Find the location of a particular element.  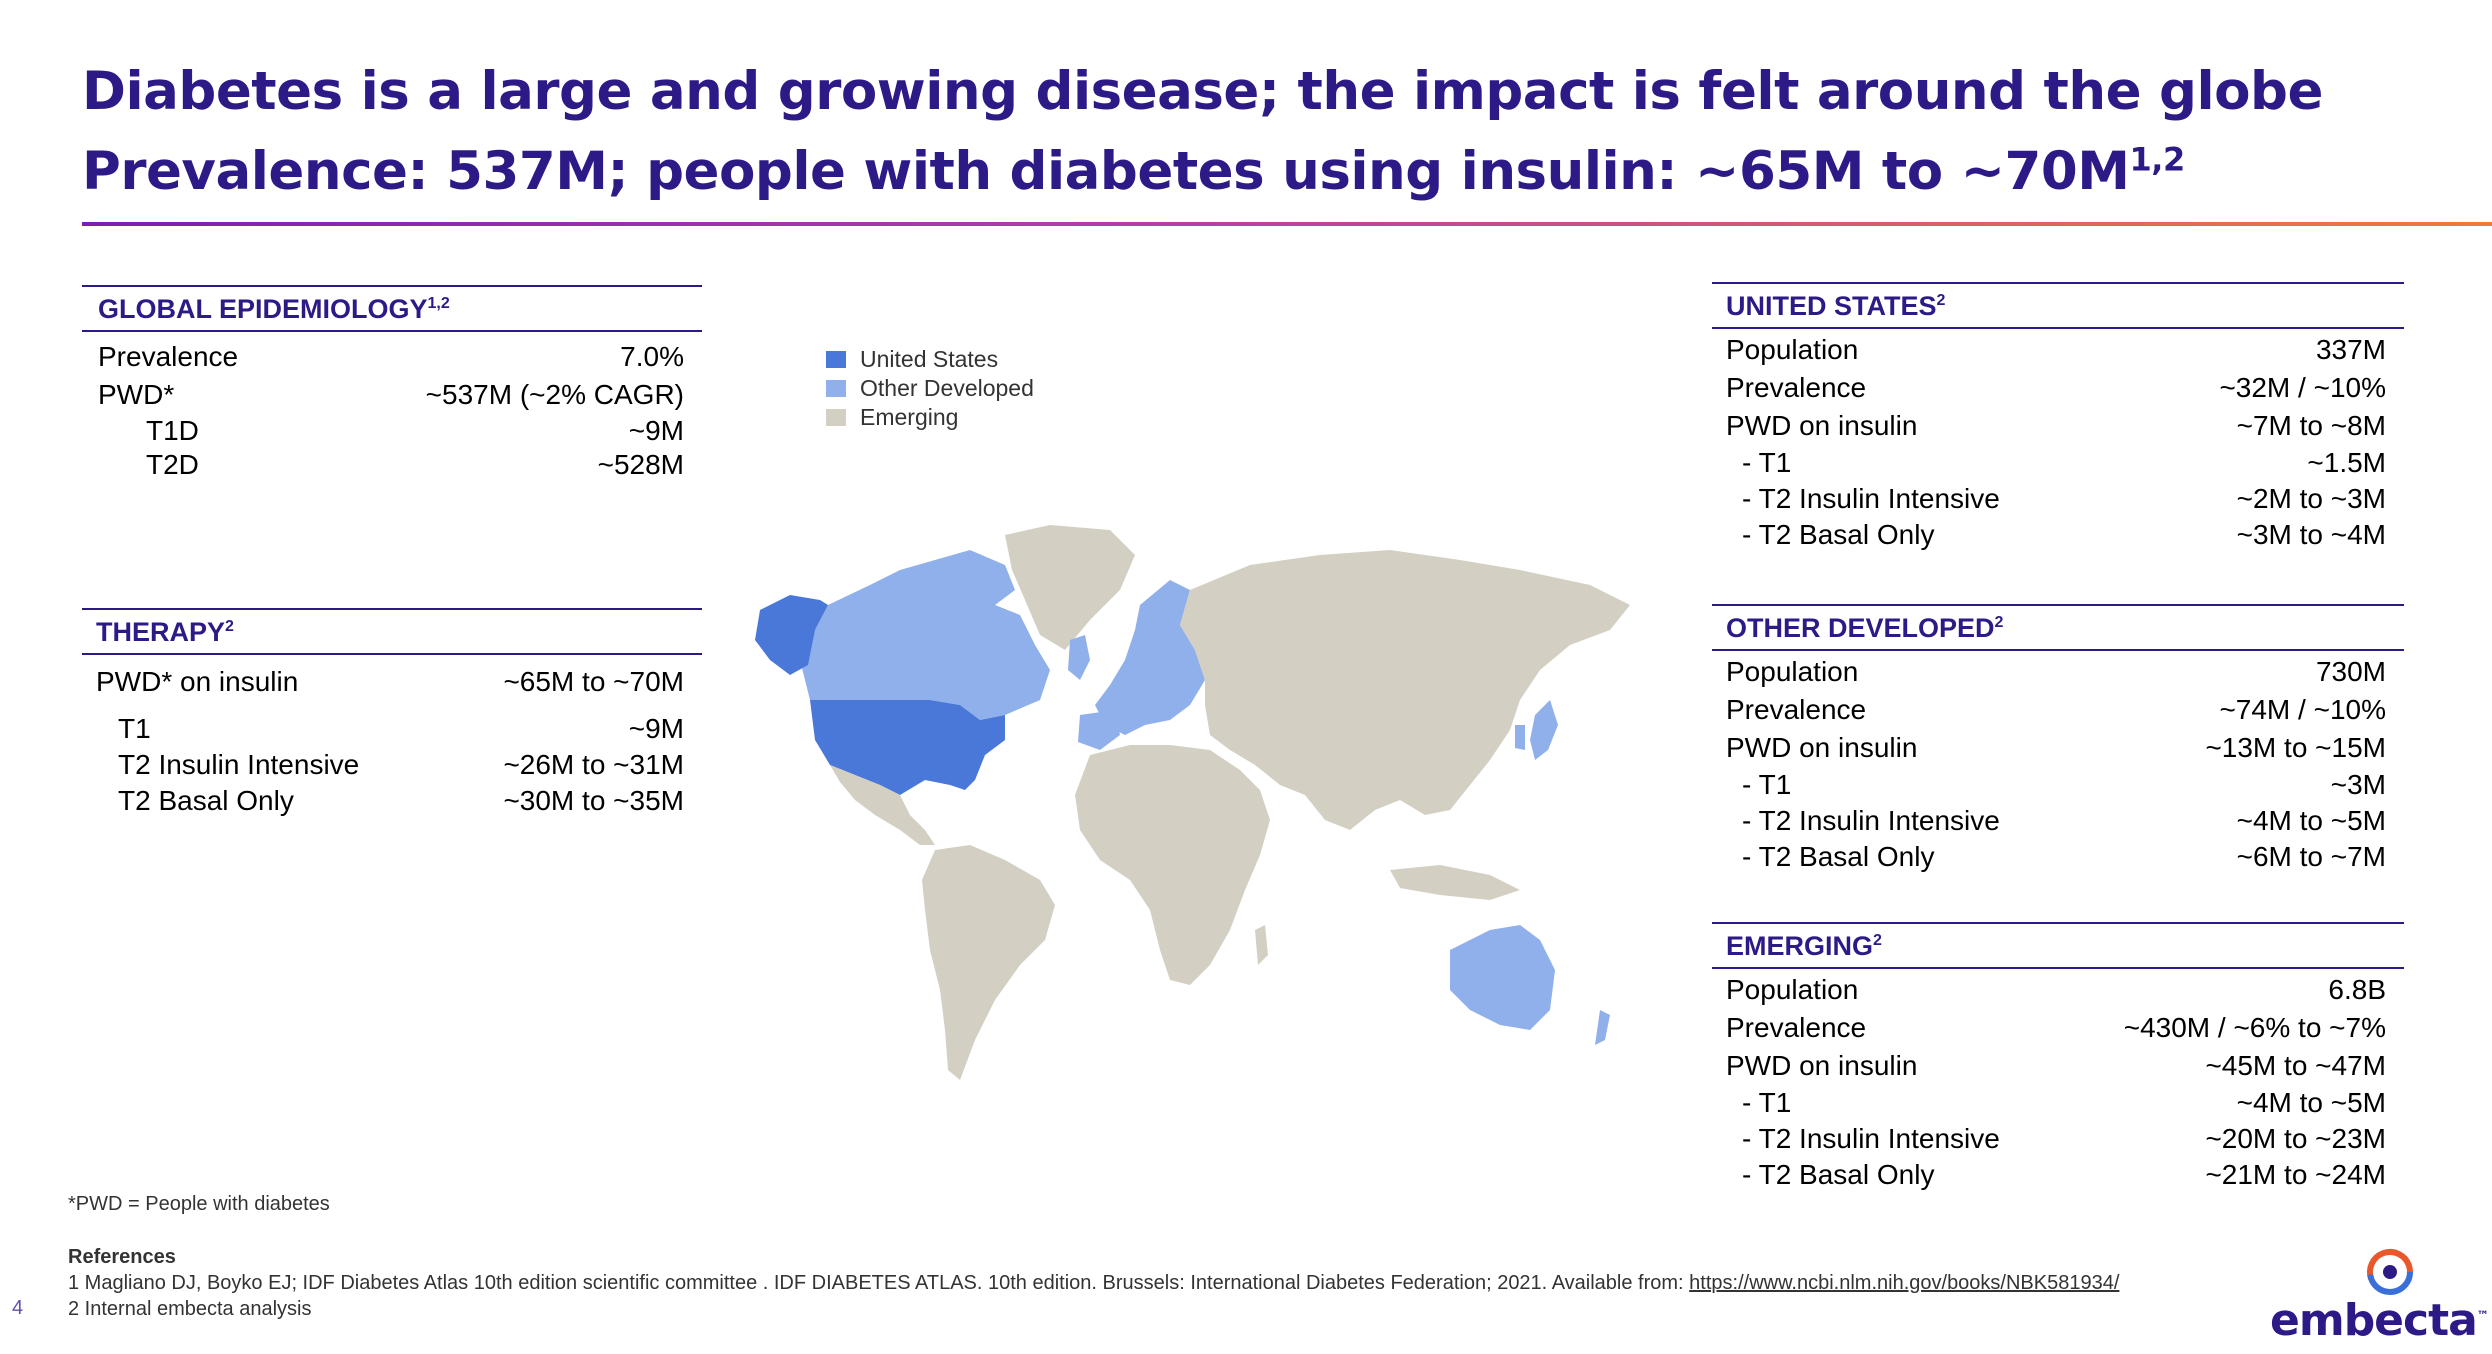

row-value: ~3M is located at coordinates (2358, 784).